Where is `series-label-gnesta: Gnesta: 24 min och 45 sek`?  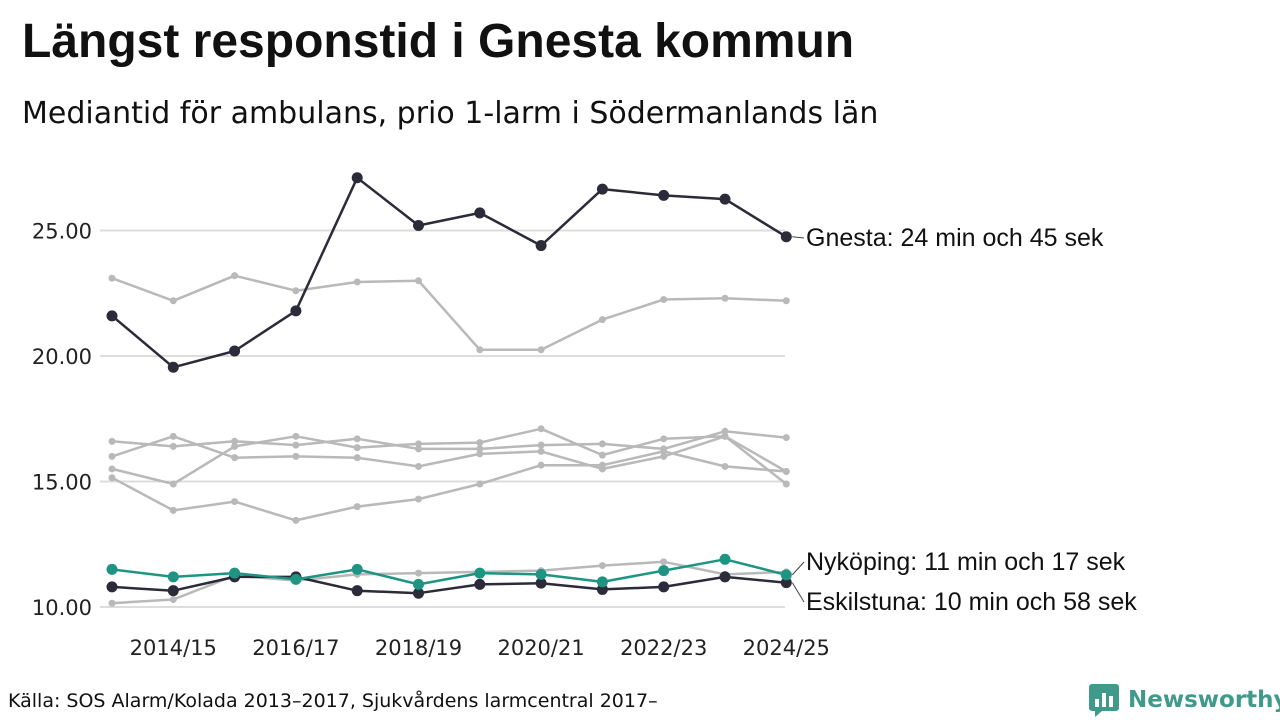 series-label-gnesta: Gnesta: 24 min och 45 sek is located at coordinates (955, 238).